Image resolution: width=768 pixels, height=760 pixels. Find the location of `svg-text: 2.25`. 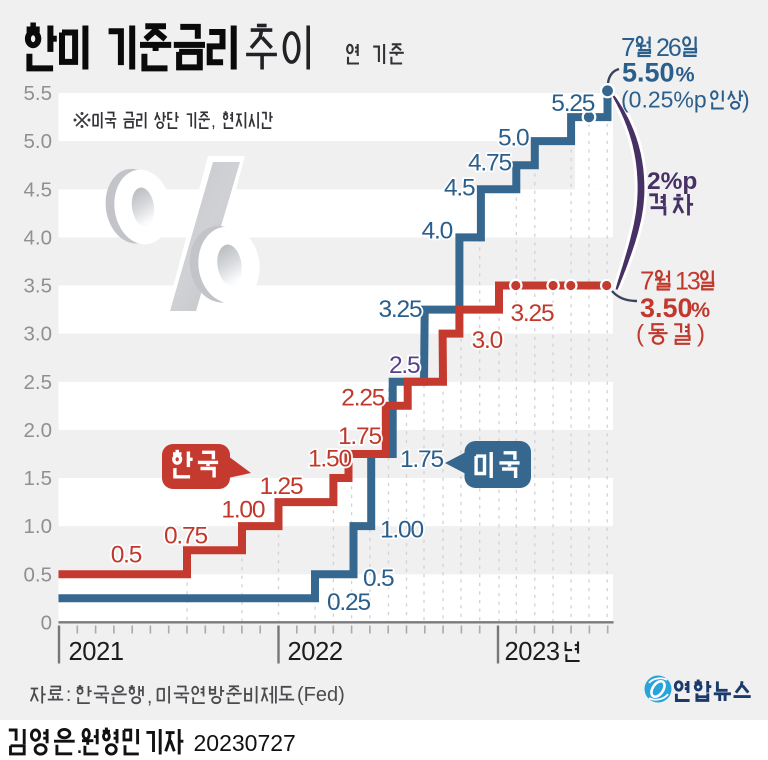

svg-text: 2.25 is located at coordinates (362, 397).